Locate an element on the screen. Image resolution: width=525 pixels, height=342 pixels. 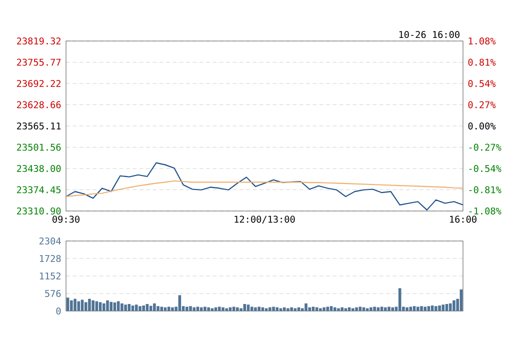
x-tick-label: 09:30 is located at coordinates (66, 219).